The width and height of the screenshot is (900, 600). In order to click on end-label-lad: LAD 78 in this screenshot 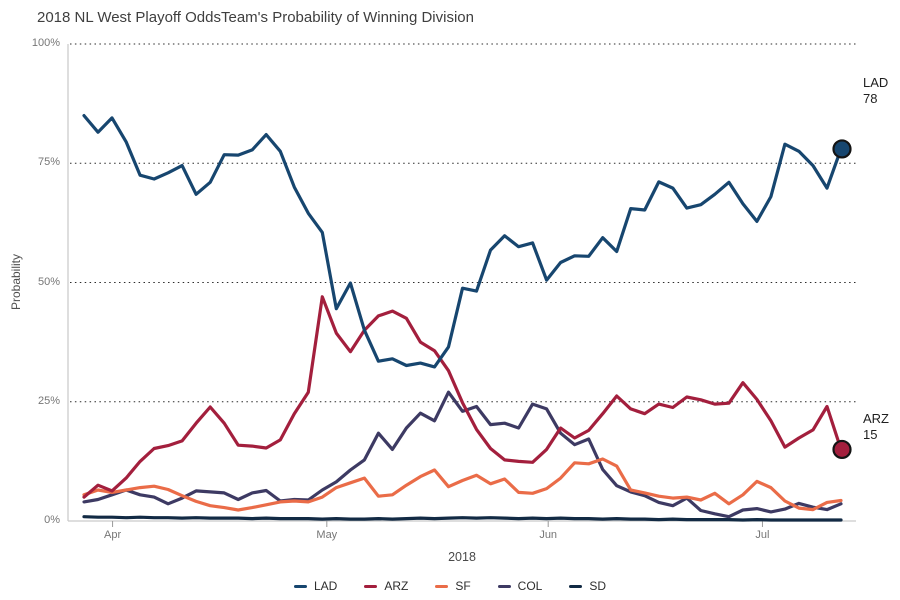, I will do `click(875, 91)`.